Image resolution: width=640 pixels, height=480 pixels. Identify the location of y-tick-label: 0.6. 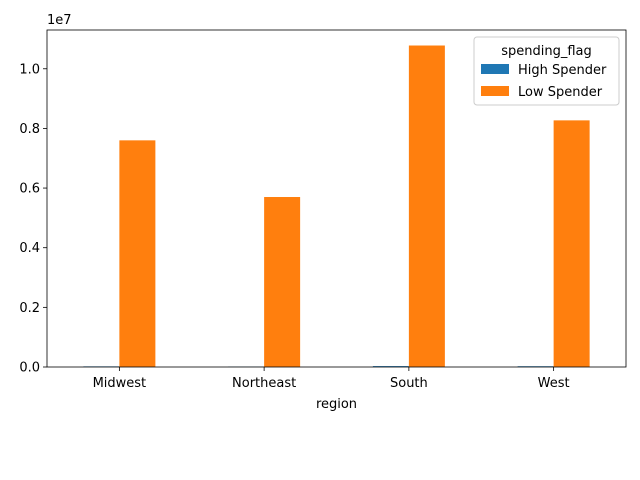
(29, 189).